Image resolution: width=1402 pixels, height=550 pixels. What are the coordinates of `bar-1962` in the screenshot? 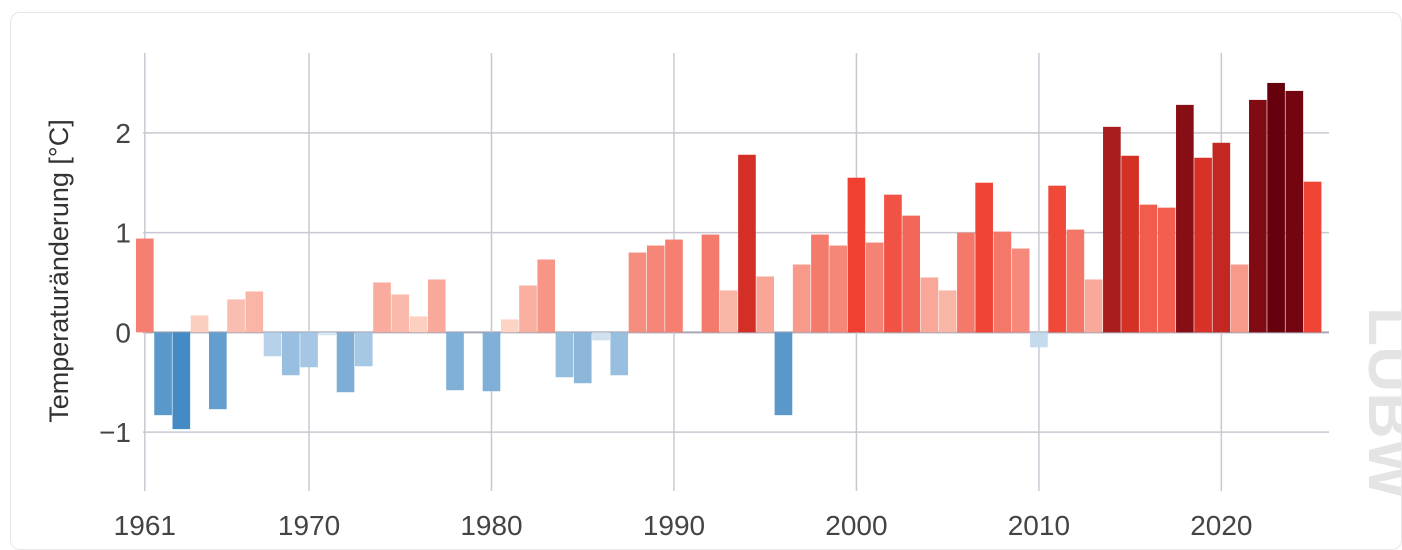 It's located at (163, 374).